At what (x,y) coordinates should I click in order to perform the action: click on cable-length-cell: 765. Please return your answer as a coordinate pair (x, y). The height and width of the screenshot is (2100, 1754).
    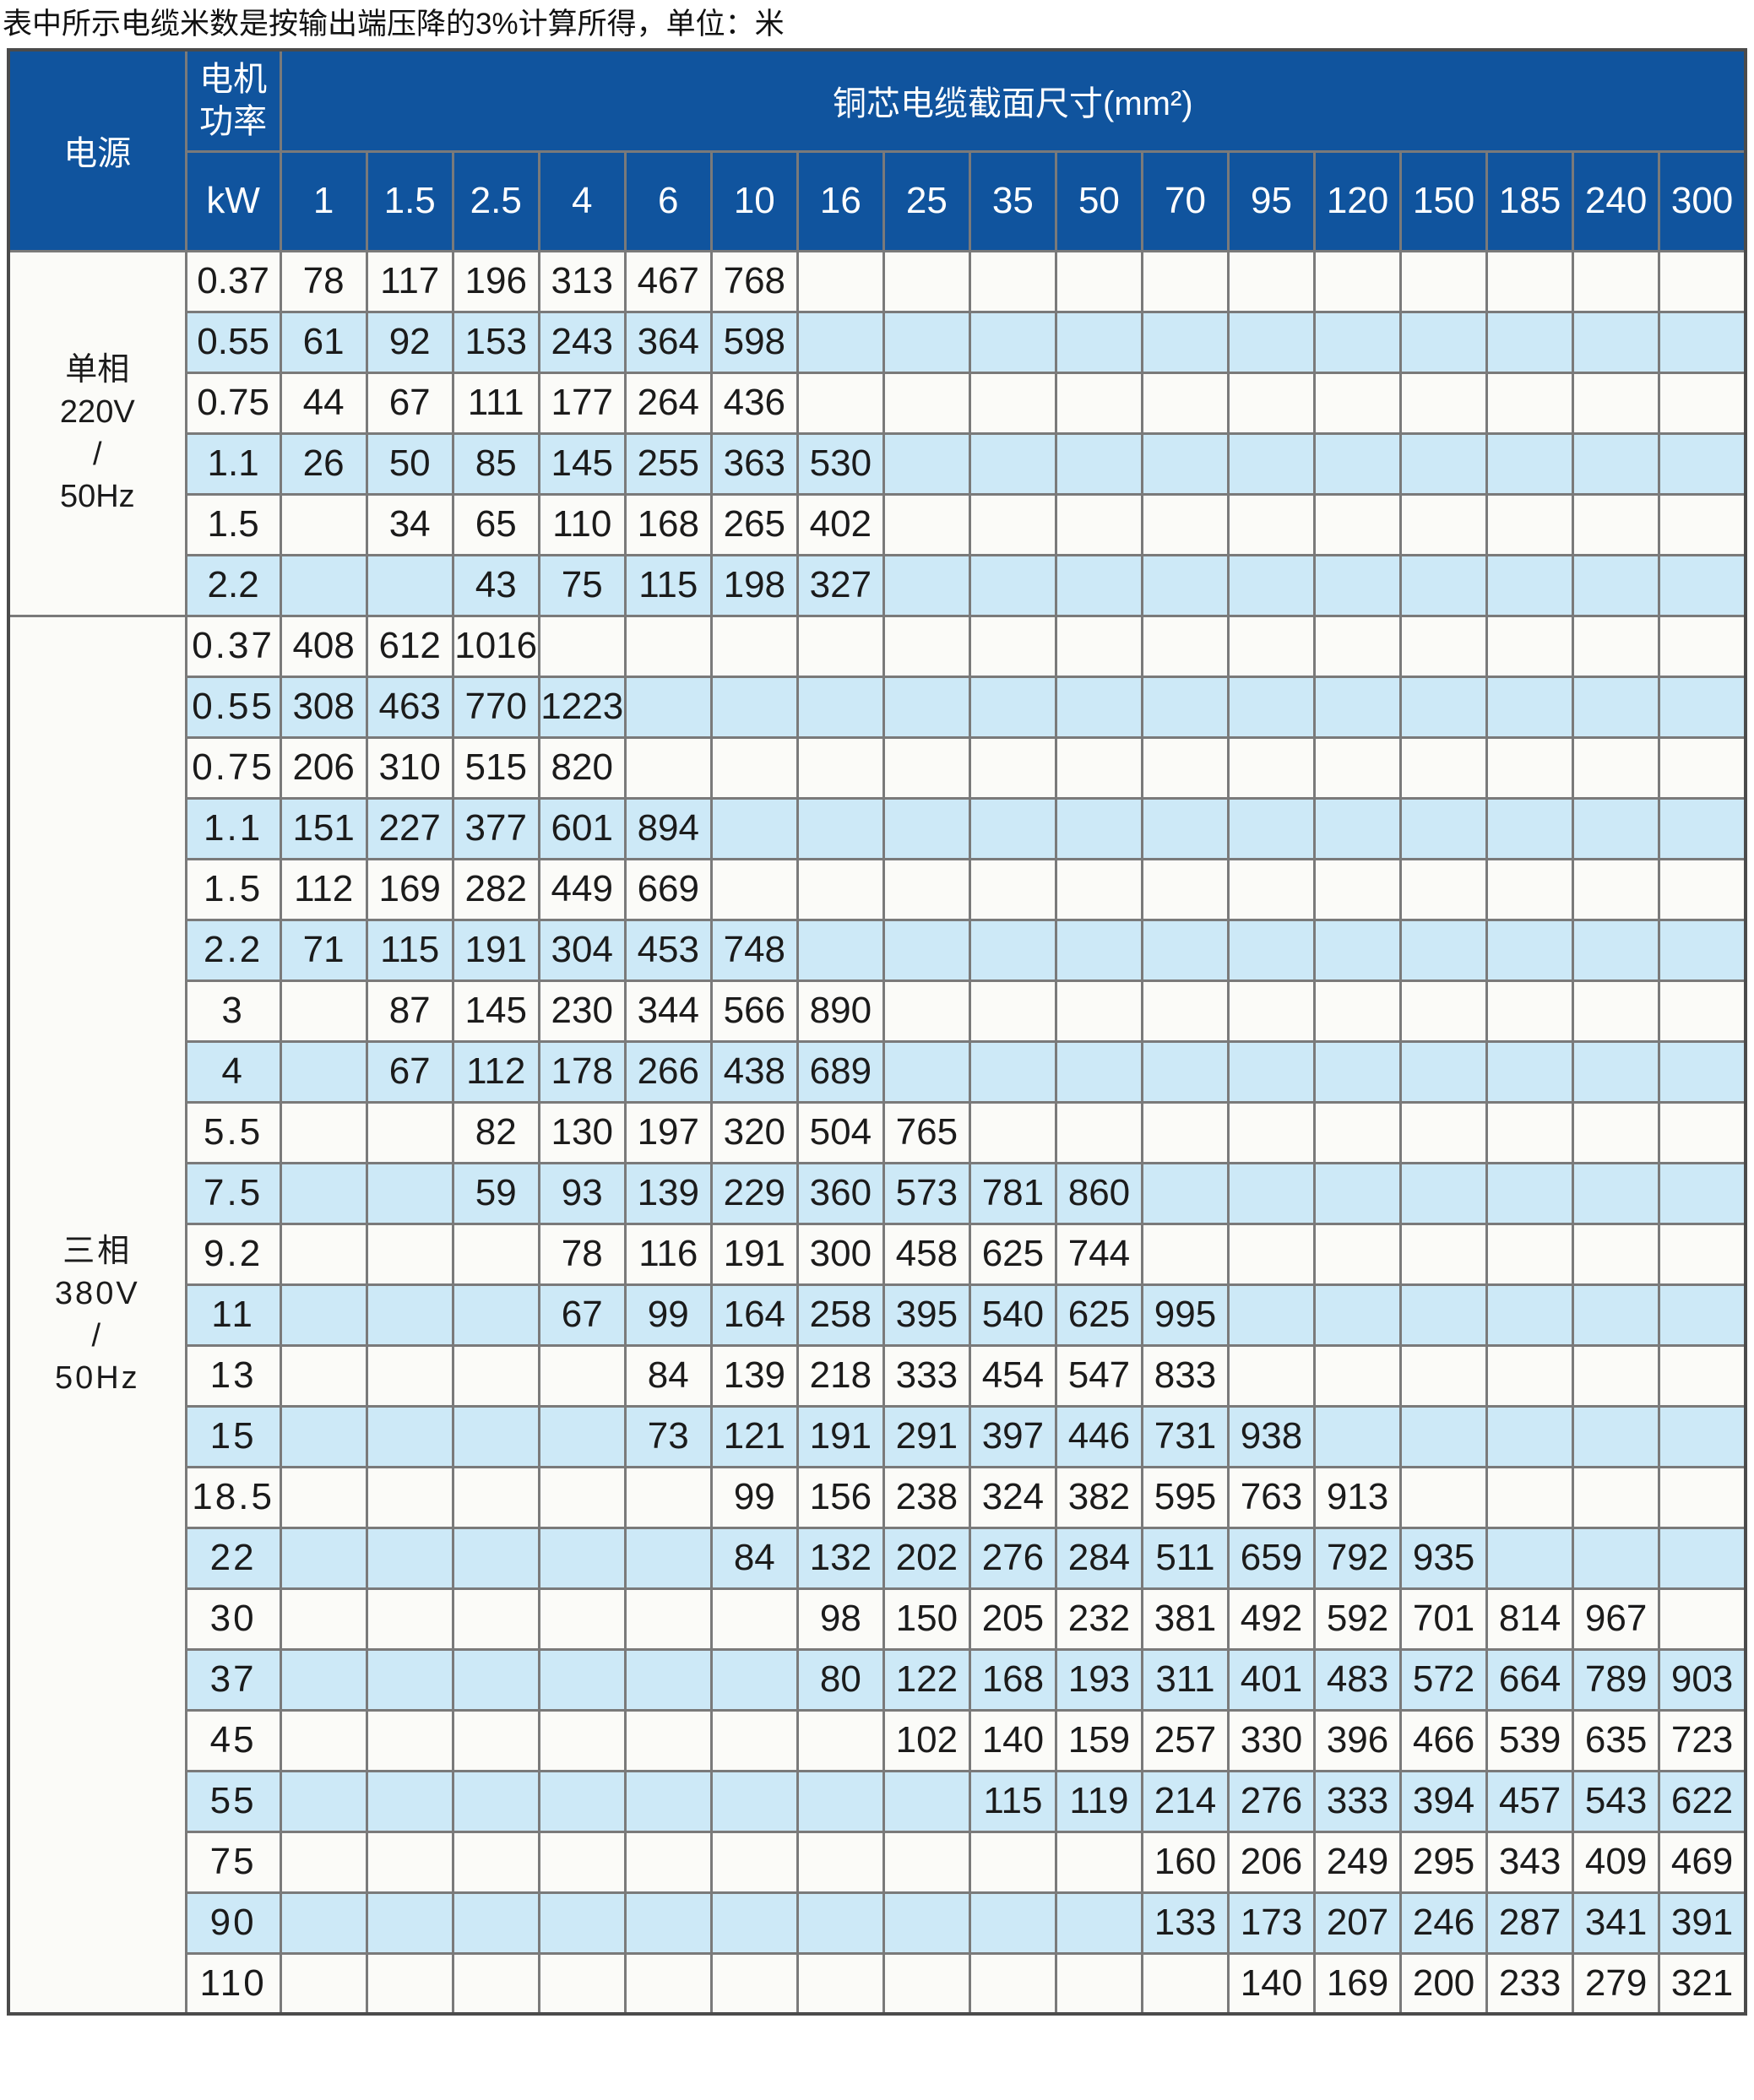
    Looking at the image, I should click on (927, 1132).